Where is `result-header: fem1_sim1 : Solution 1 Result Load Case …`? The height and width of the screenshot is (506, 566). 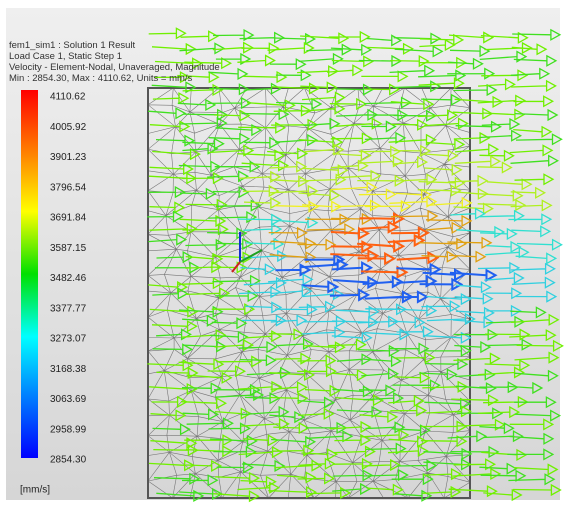 result-header: fem1_sim1 : Solution 1 Result Load Case … is located at coordinates (114, 62).